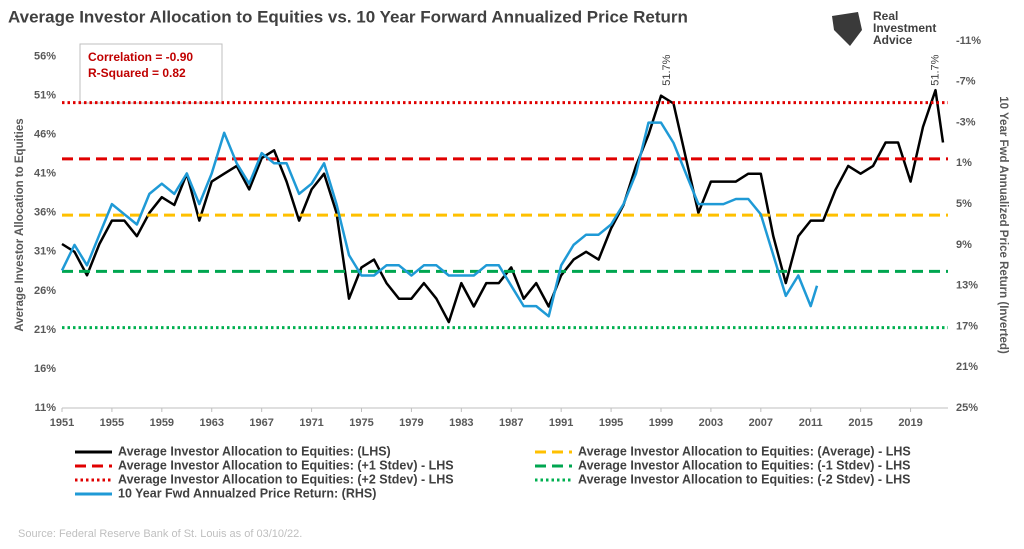 This screenshot has width=1024, height=549. What do you see at coordinates (967, 367) in the screenshot?
I see `y2-tick-label: 21%` at bounding box center [967, 367].